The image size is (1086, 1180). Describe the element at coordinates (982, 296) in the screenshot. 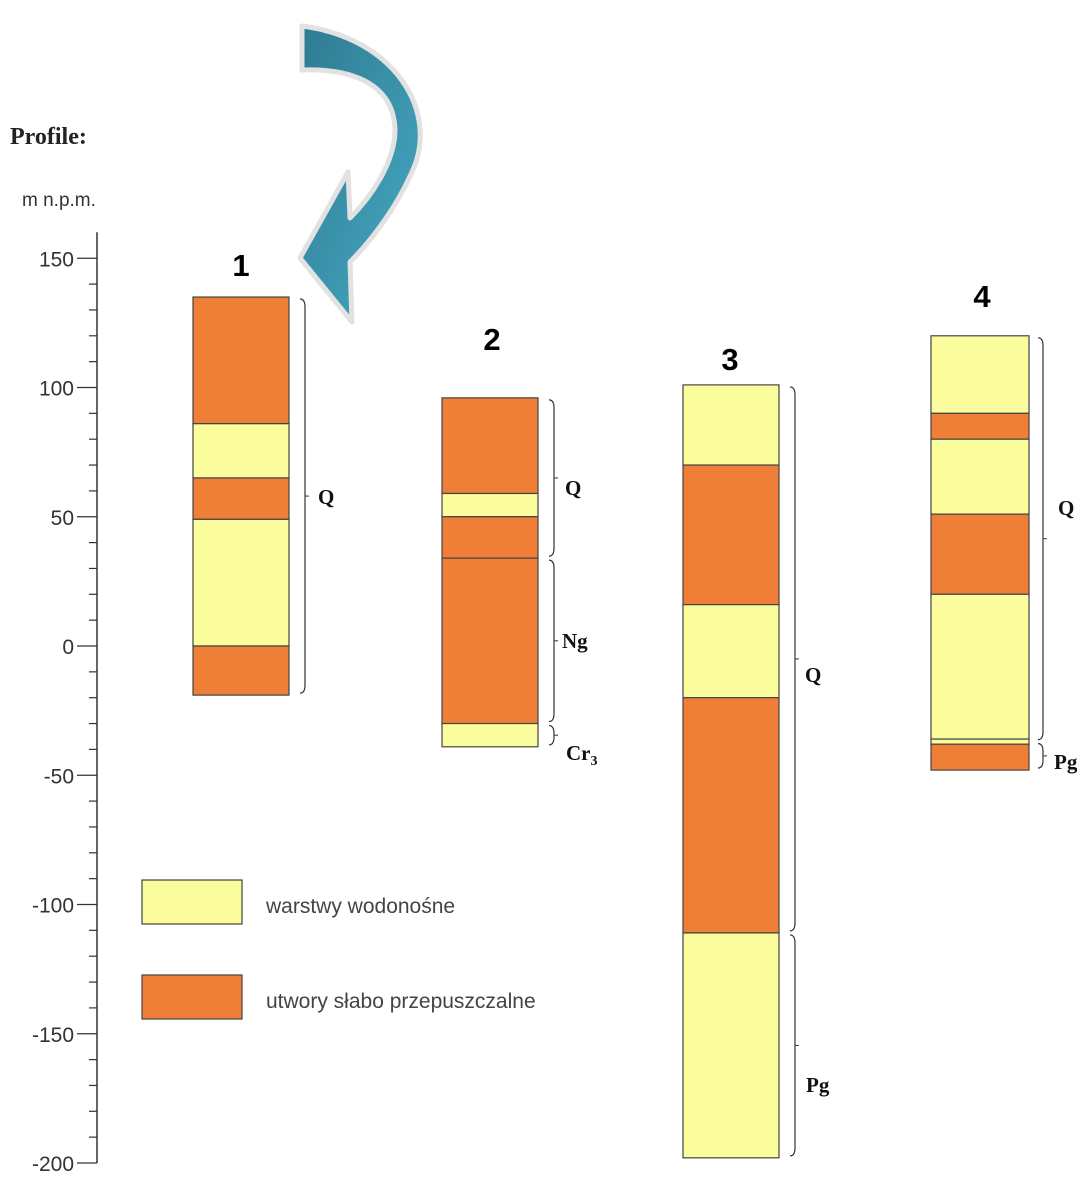

I see `profile-number: 4` at that location.